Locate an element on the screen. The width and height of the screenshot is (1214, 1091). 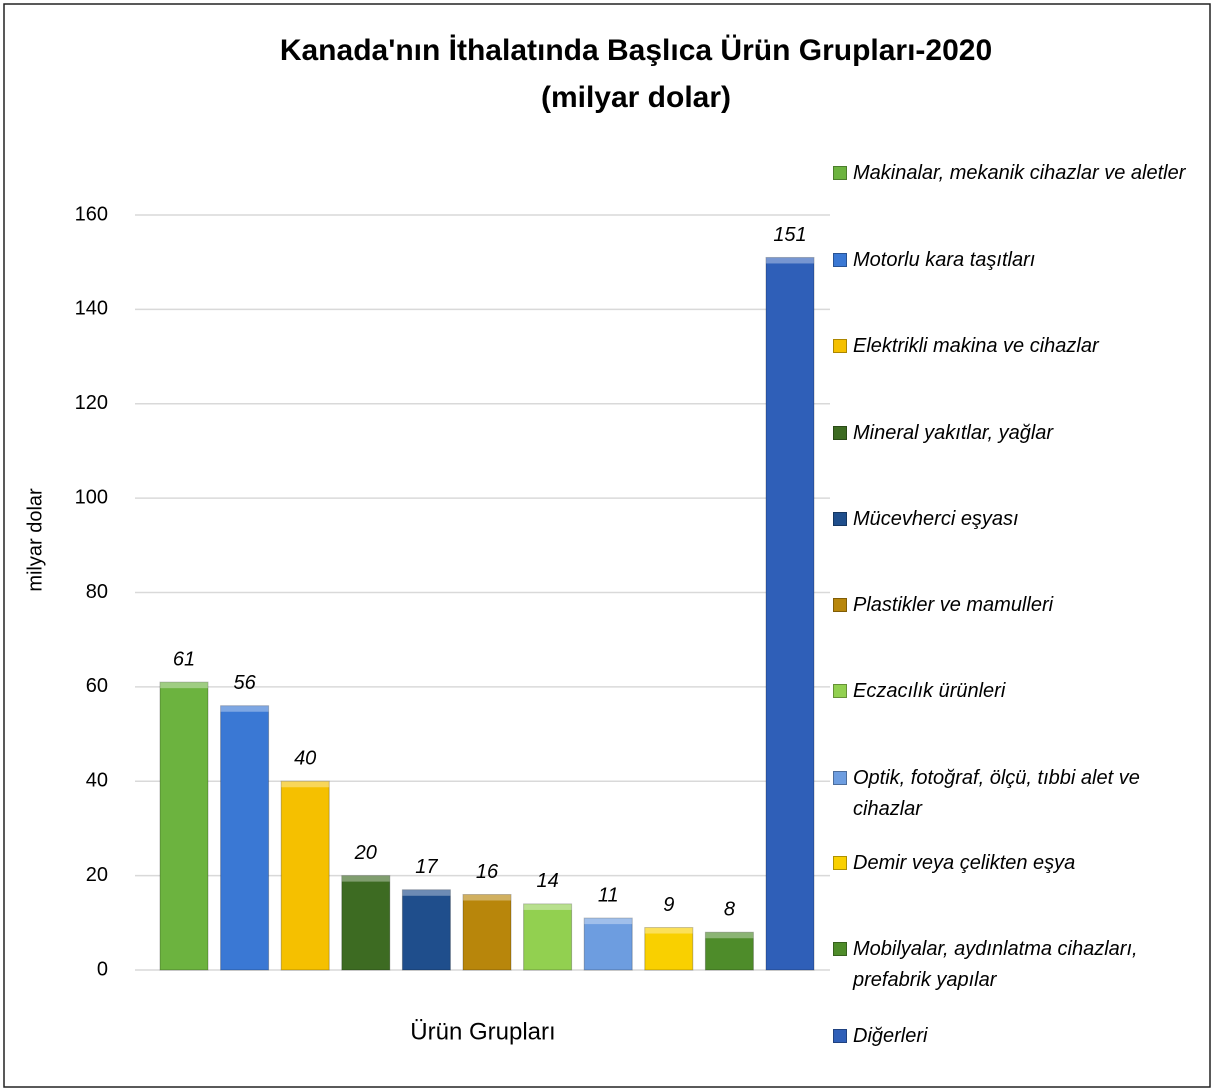
data-label: 61 is located at coordinates (184, 659).